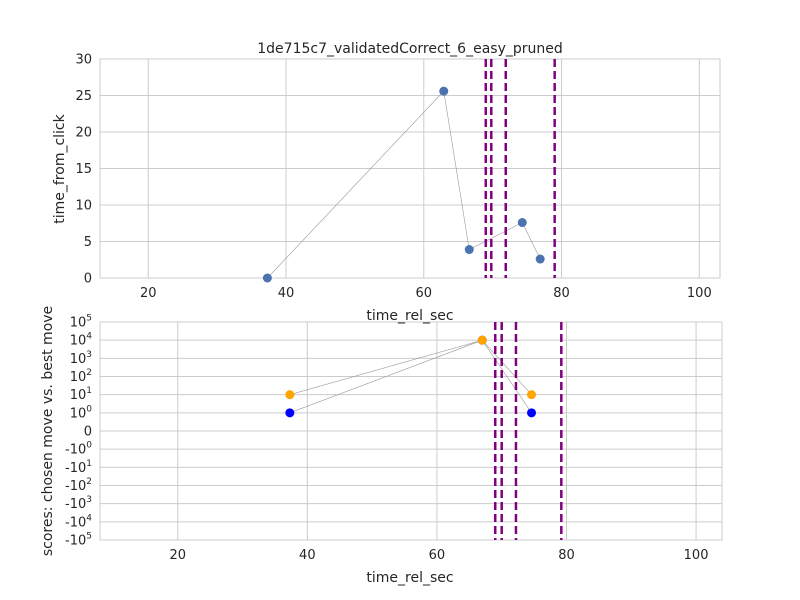 The image size is (800, 600). What do you see at coordinates (88, 279) in the screenshot?
I see `chart-1-y-tick-label: 0` at bounding box center [88, 279].